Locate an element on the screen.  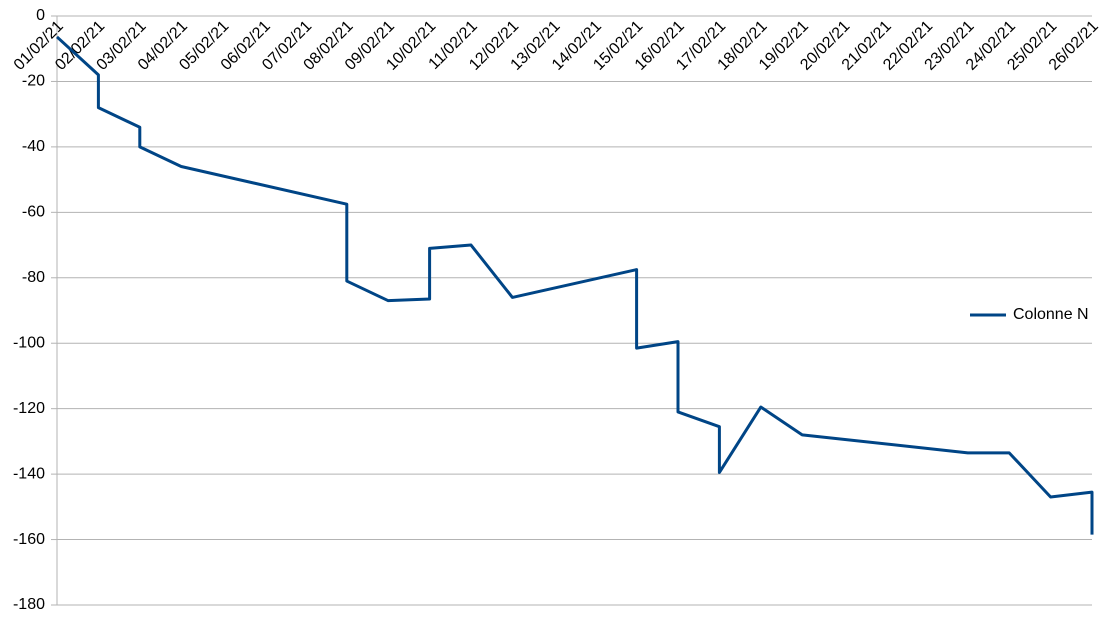
y-tick-label: 0 is located at coordinates (40, 15).